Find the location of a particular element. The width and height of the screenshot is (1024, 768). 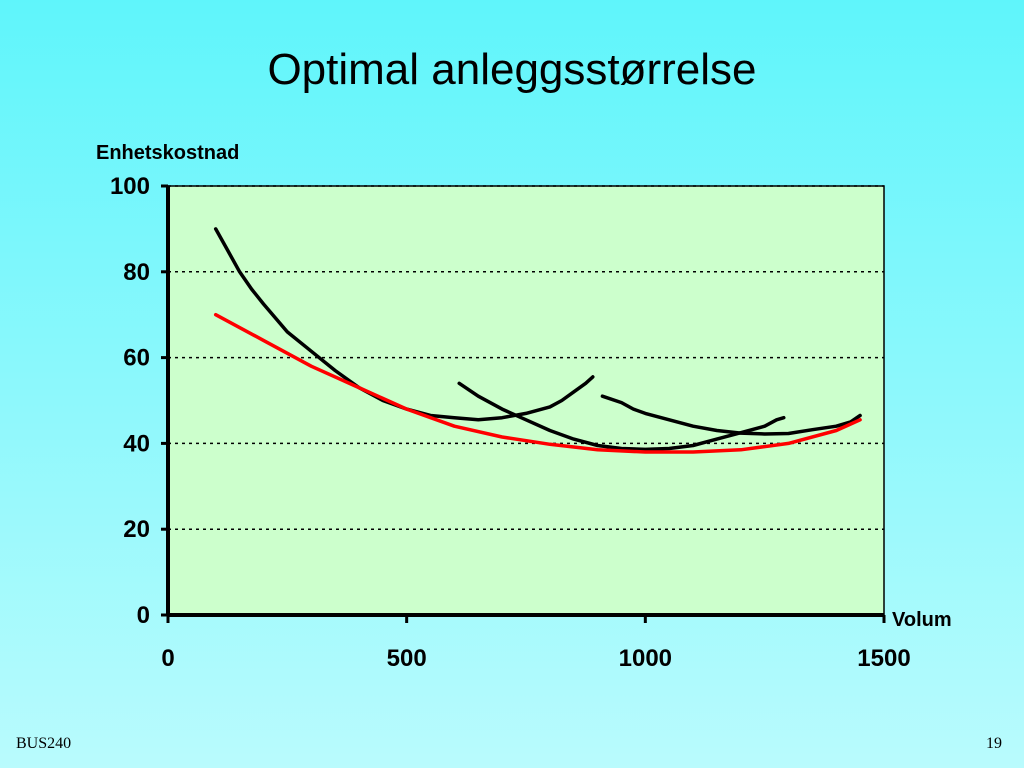

x-tick-label: 500 is located at coordinates (407, 658).